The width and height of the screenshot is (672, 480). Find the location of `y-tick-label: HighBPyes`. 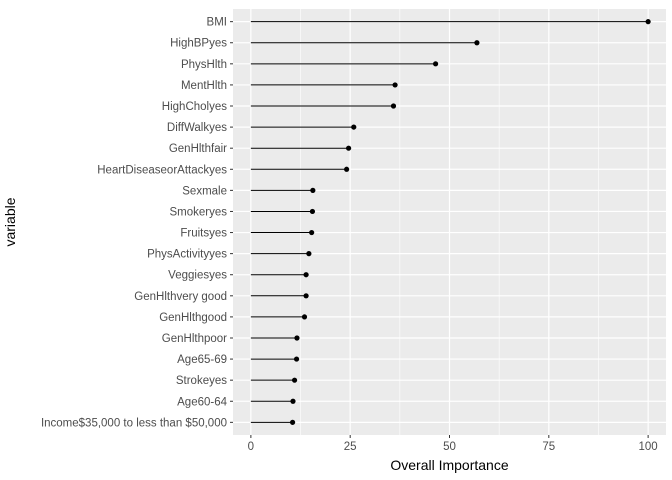

y-tick-label: HighBPyes is located at coordinates (198, 44).